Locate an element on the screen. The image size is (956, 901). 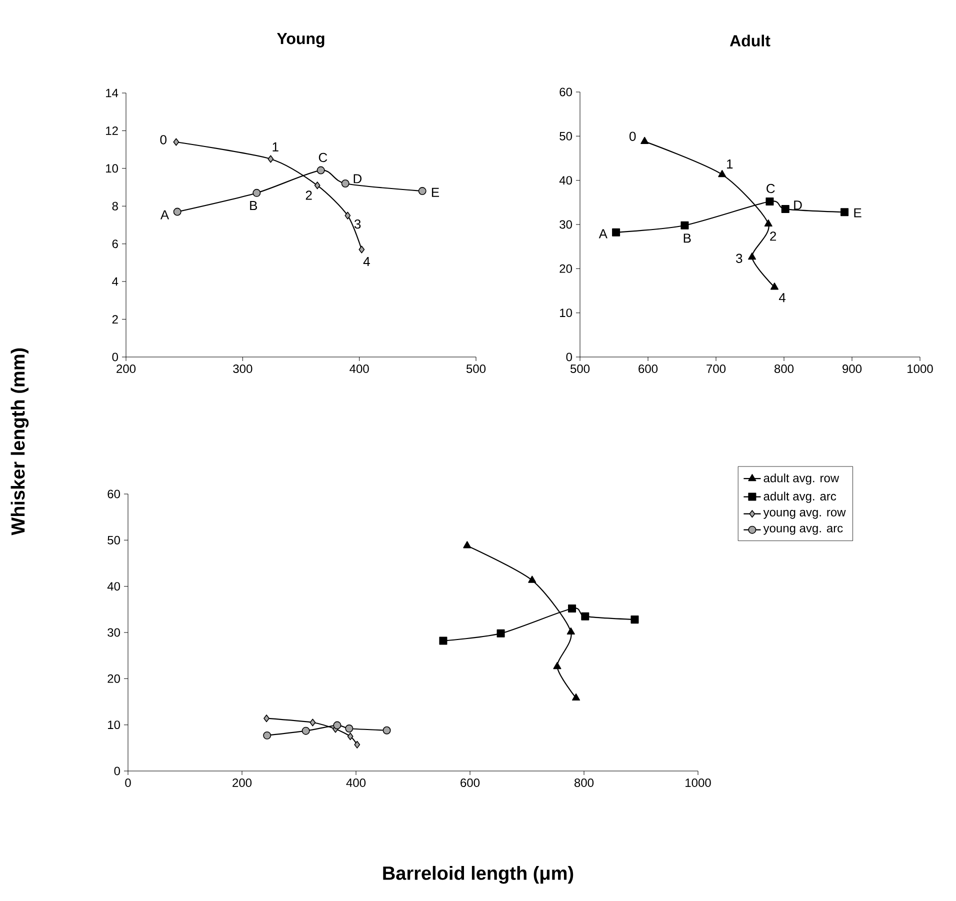
annotation: E is located at coordinates (436, 192).